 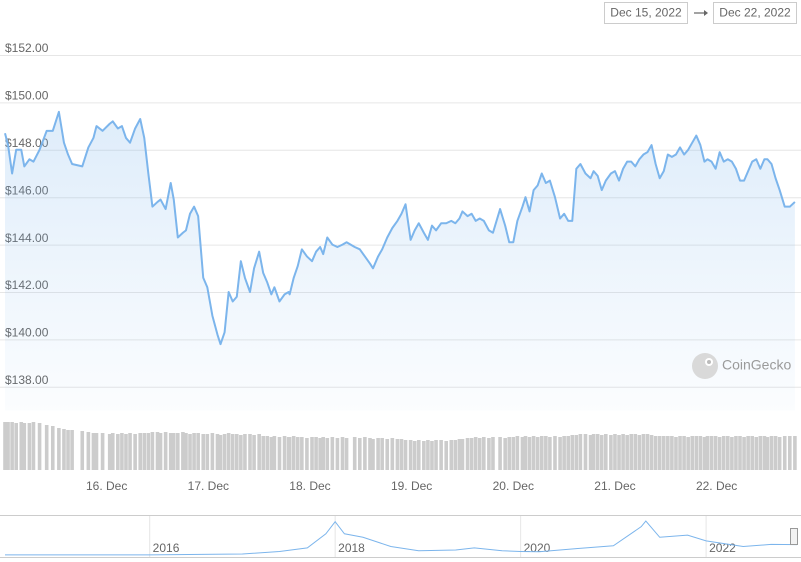 I want to click on navigator-tick-label: 2016, so click(x=166, y=548).